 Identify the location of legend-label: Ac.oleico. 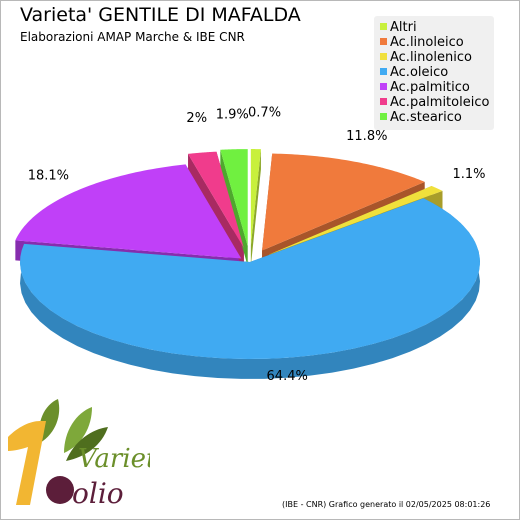
(419, 72).